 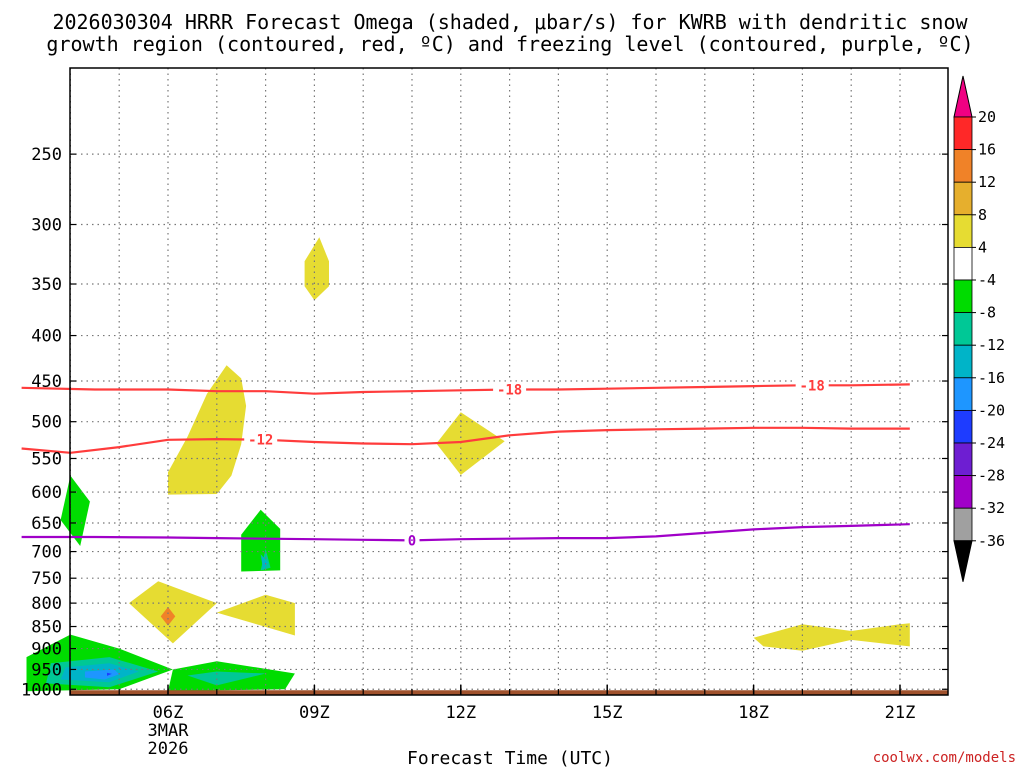 I want to click on omega-region-yellow-500-left, so click(x=207, y=430).